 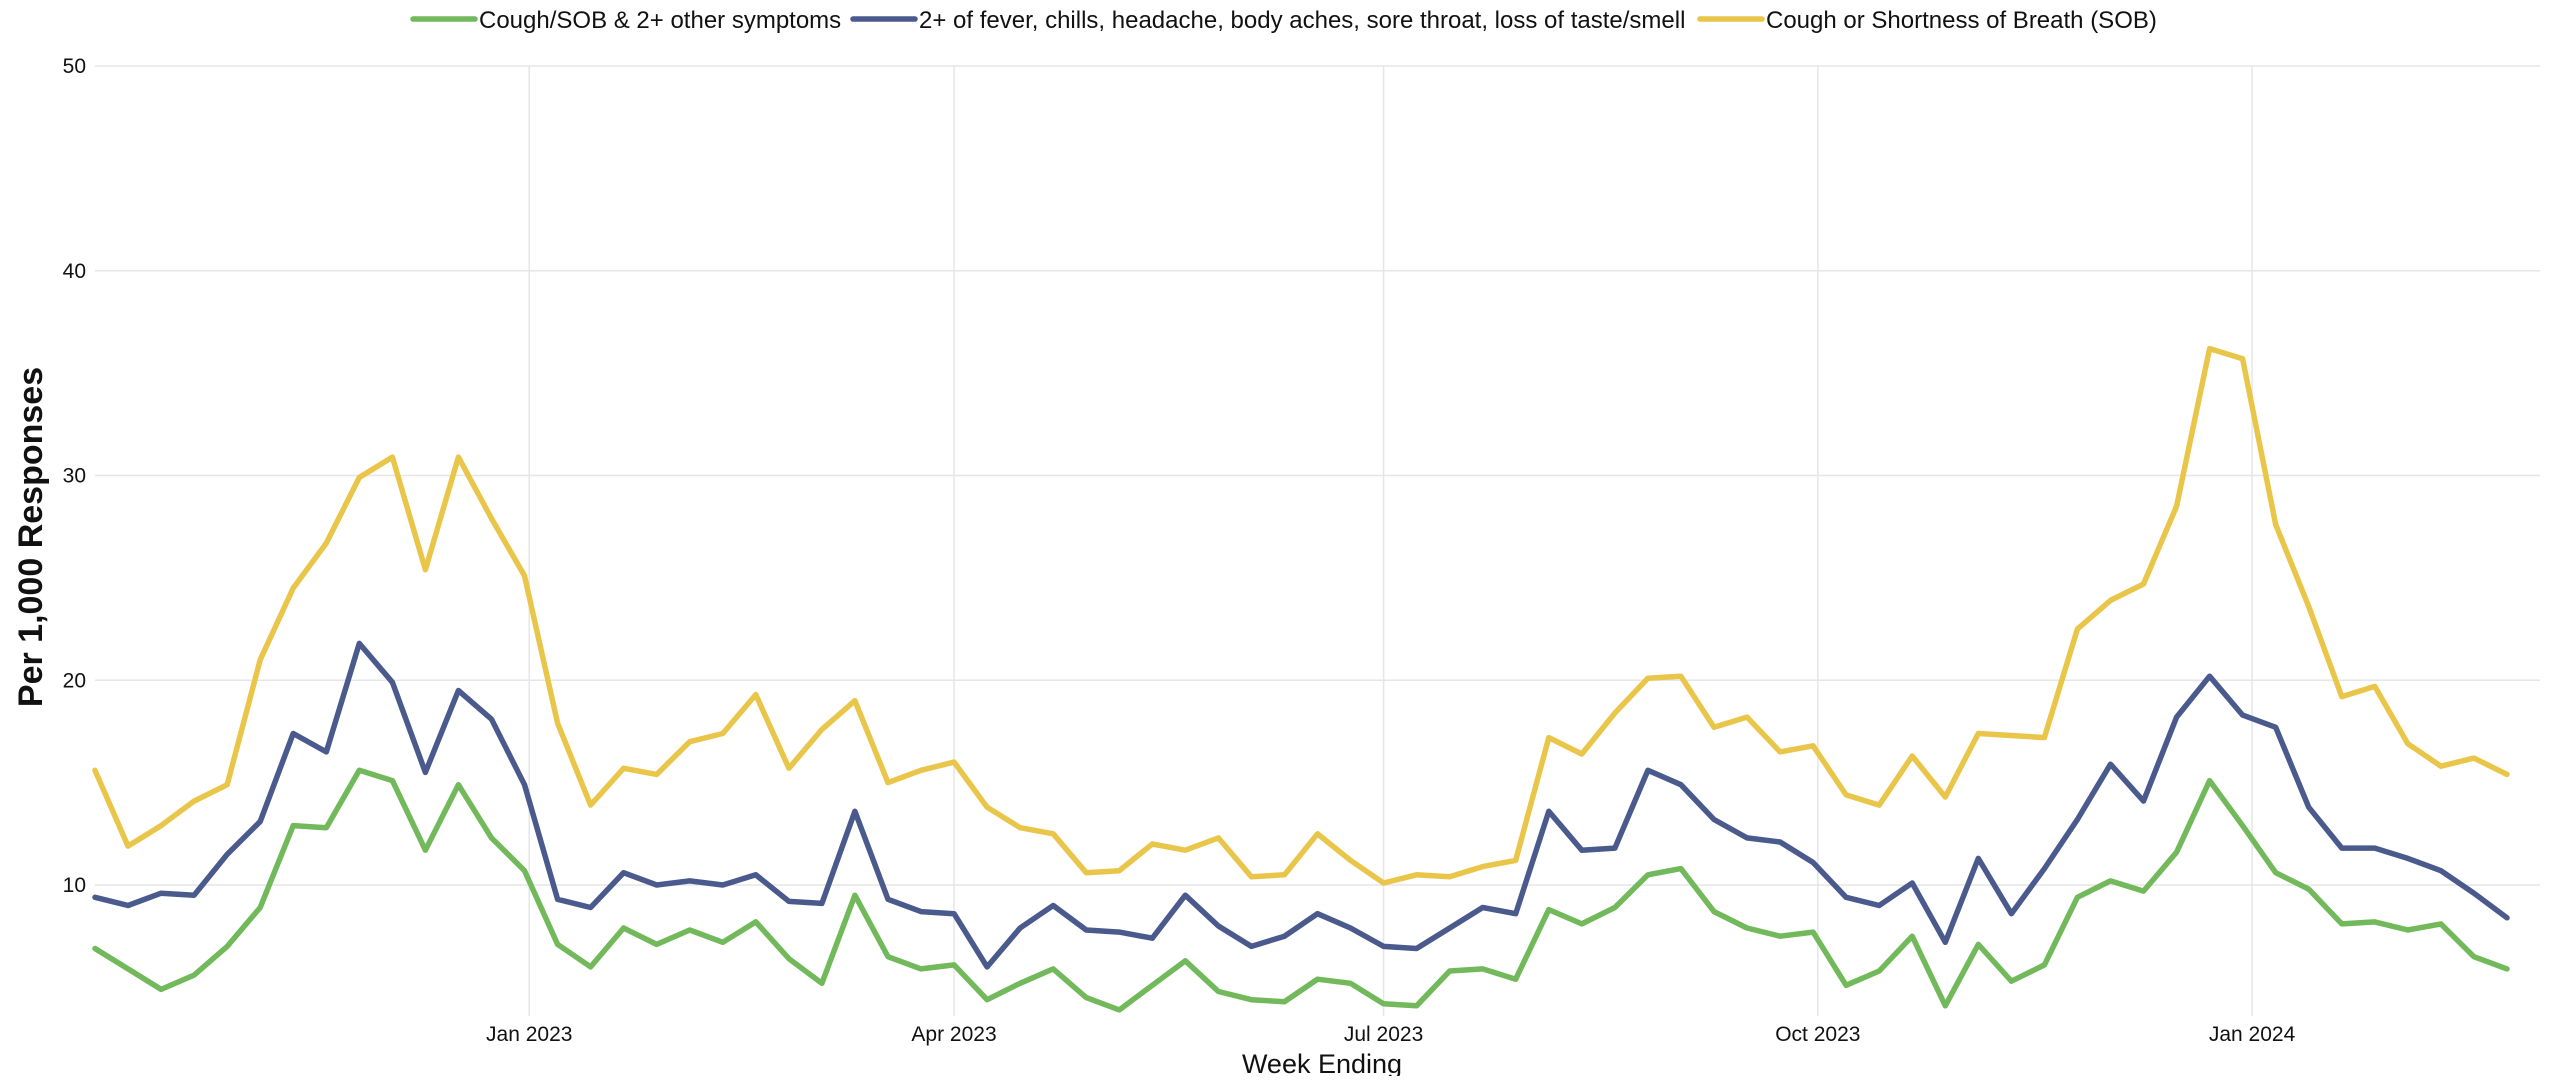 What do you see at coordinates (1817, 1034) in the screenshot?
I see `x-tick-label: Oct 2023` at bounding box center [1817, 1034].